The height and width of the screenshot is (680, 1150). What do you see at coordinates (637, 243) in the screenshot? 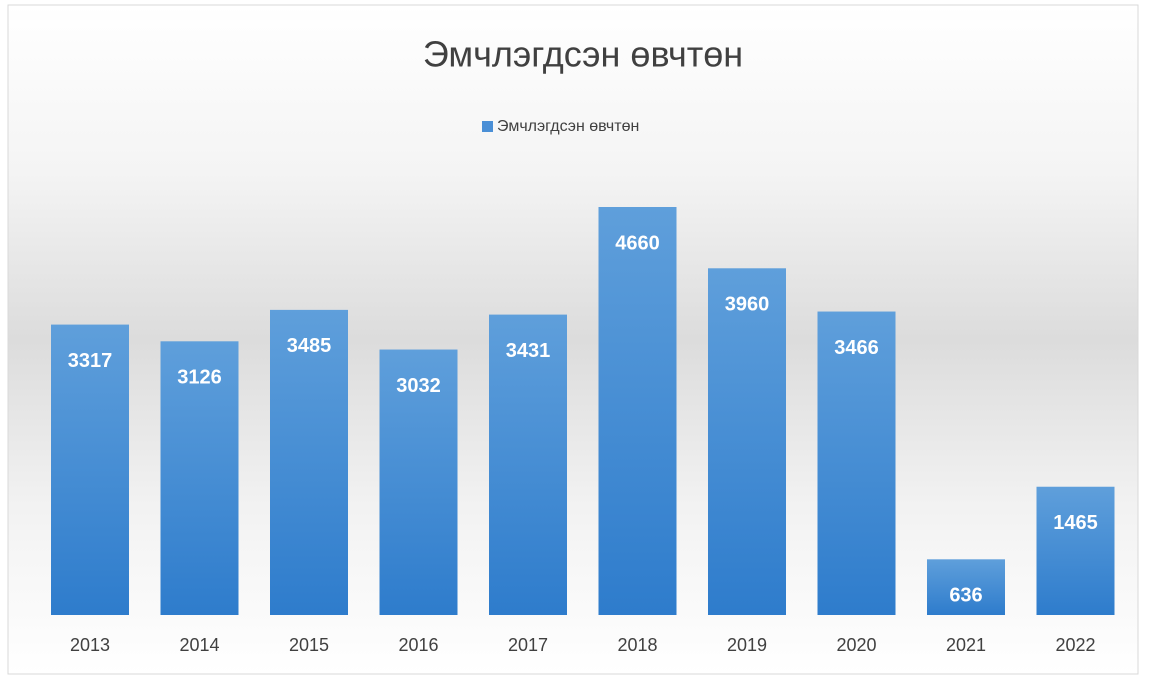
I see `data-label: 4660` at bounding box center [637, 243].